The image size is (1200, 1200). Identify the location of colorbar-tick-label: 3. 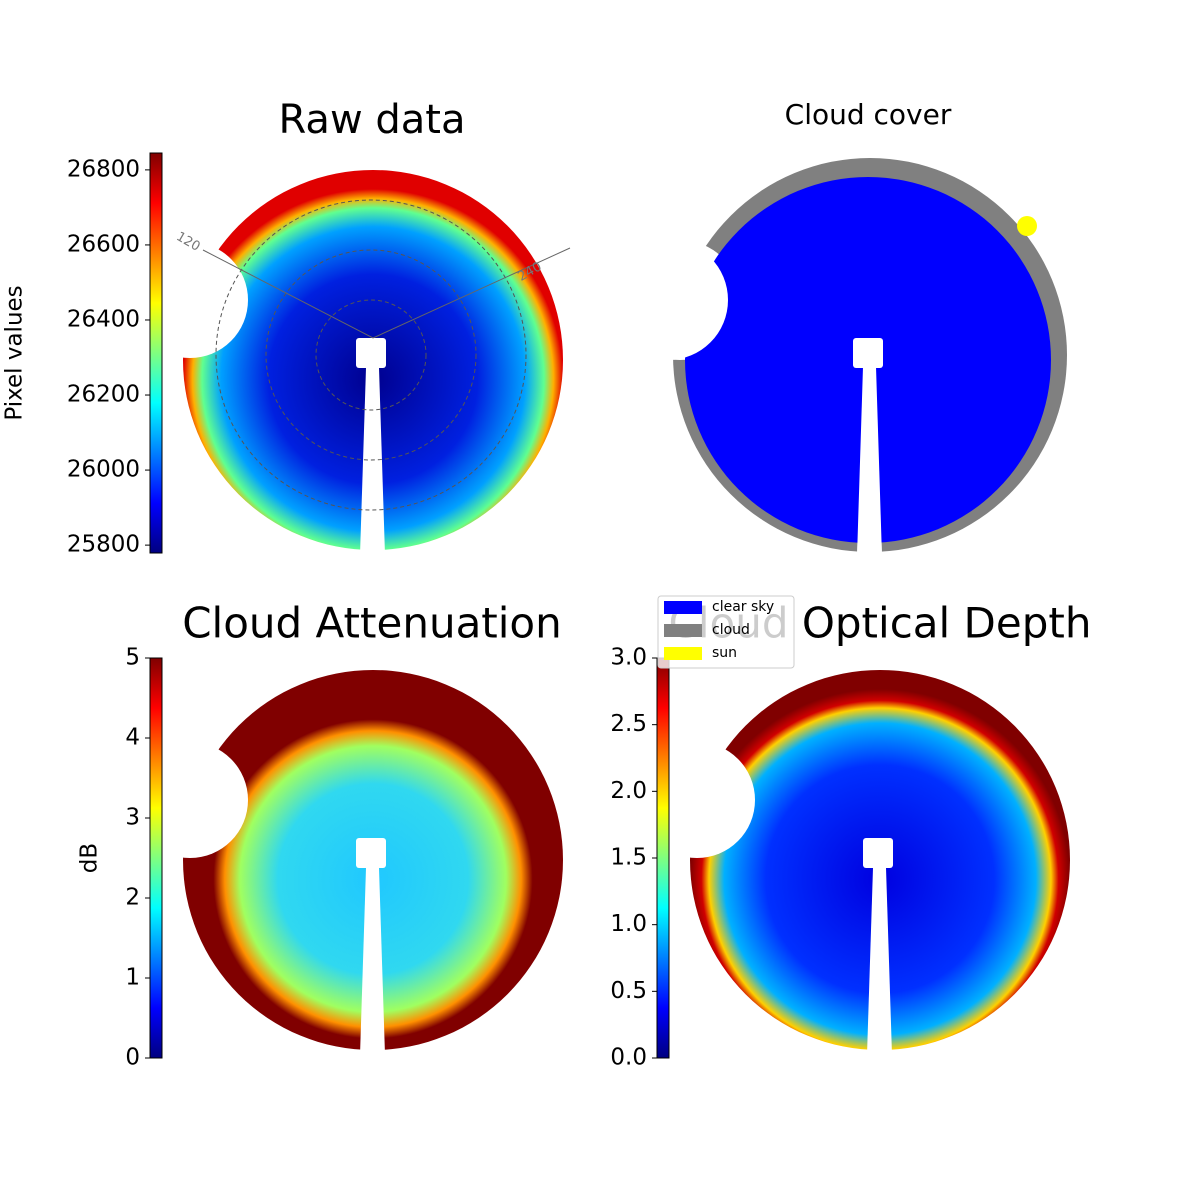
(132, 818).